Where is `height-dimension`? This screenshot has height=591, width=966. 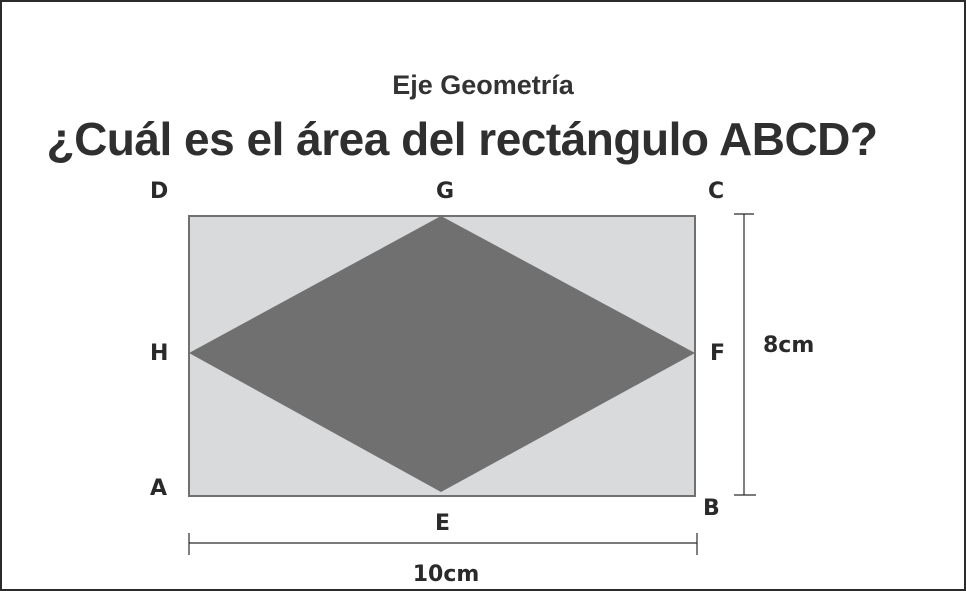
height-dimension is located at coordinates (745, 354).